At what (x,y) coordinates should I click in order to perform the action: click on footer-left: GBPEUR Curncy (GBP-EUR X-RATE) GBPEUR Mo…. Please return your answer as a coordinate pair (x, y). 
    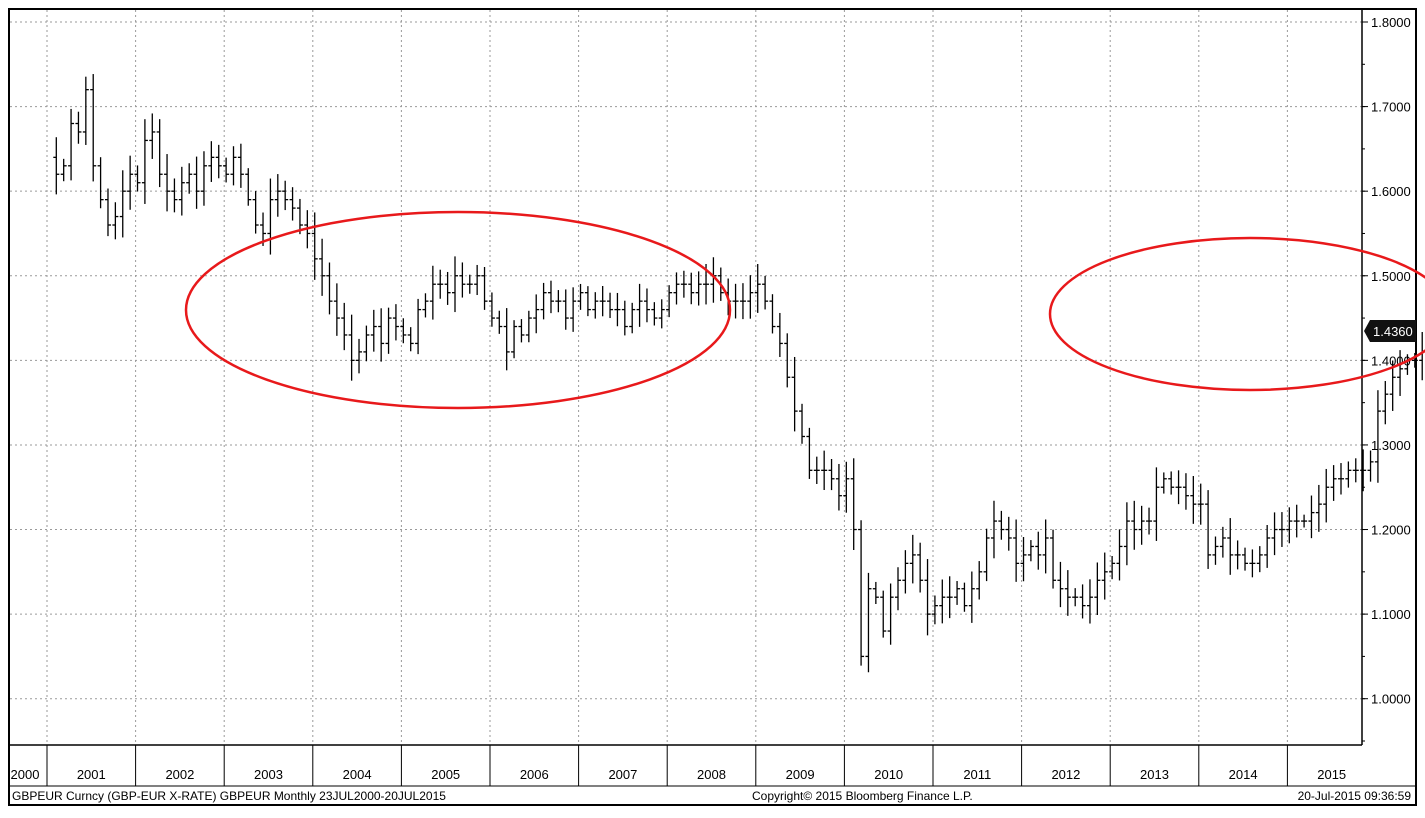
    Looking at the image, I should click on (229, 796).